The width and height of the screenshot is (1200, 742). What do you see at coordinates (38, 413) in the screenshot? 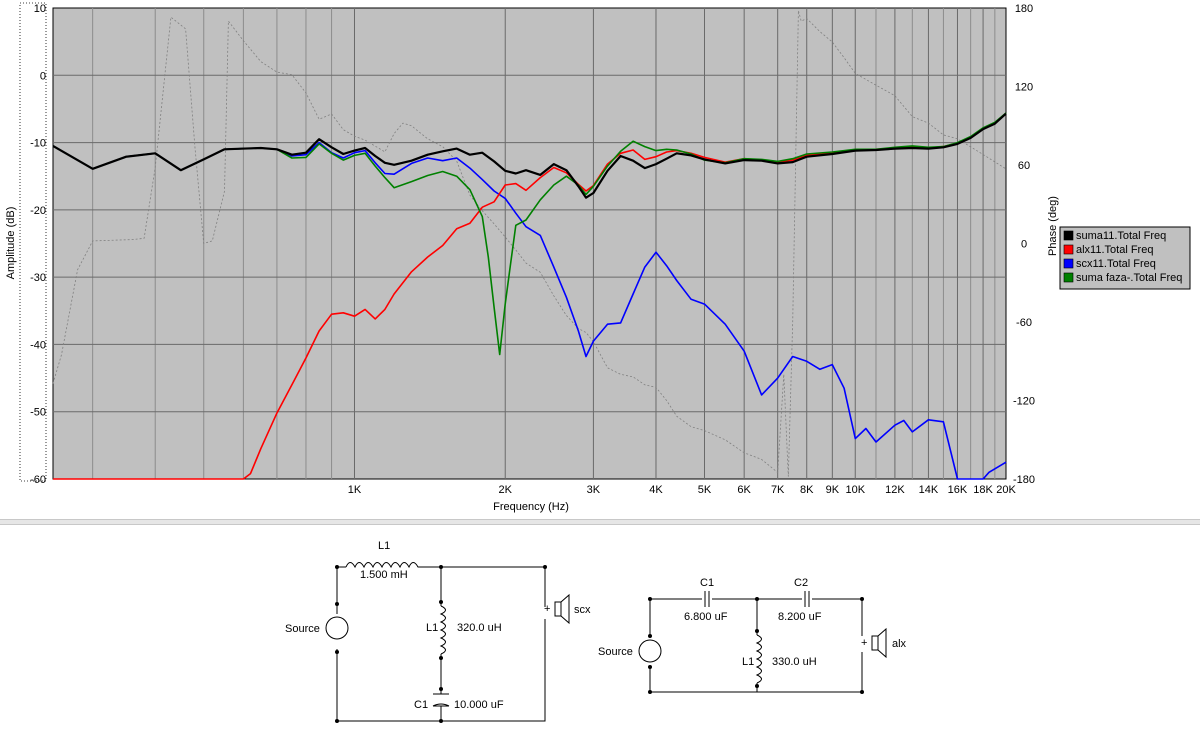
I see `y-tick-label: -50` at bounding box center [38, 413].